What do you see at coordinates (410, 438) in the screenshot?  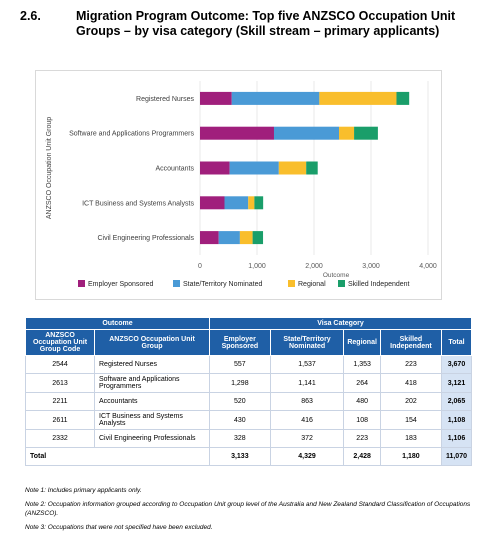 I see `cell-skilled: 183` at bounding box center [410, 438].